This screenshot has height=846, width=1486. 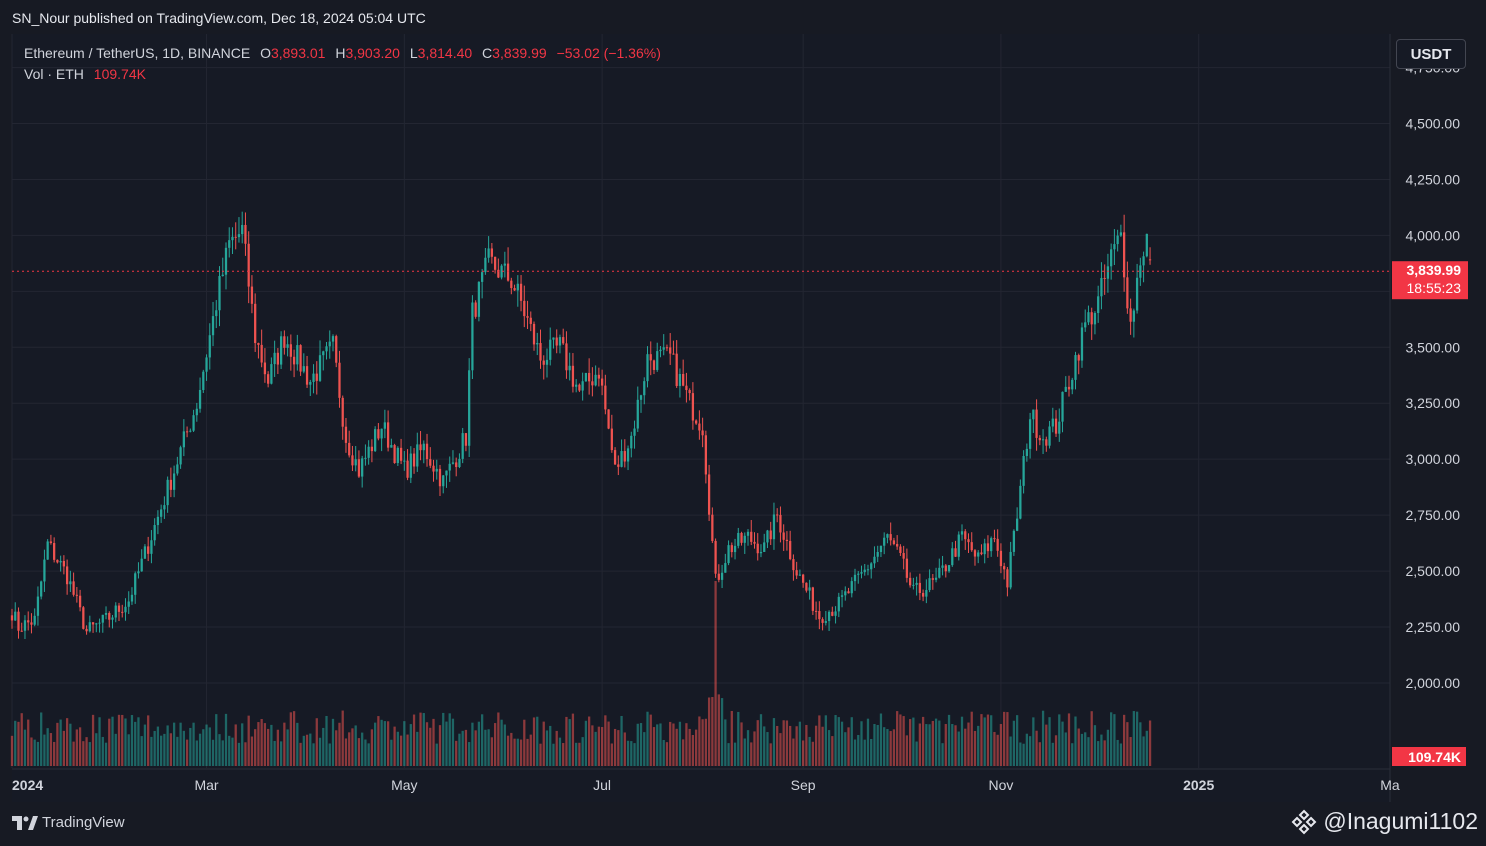 I want to click on volume-label: Vol · ETH, so click(x=54, y=74).